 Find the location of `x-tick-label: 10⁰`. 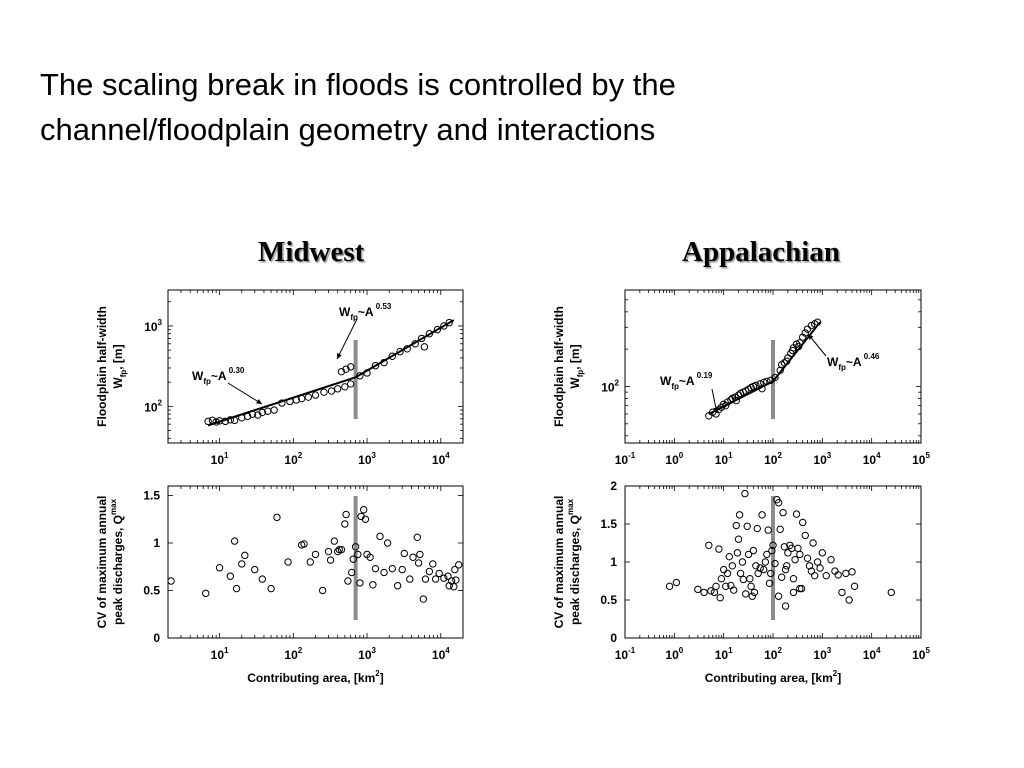

x-tick-label: 10⁰ is located at coordinates (674, 654).